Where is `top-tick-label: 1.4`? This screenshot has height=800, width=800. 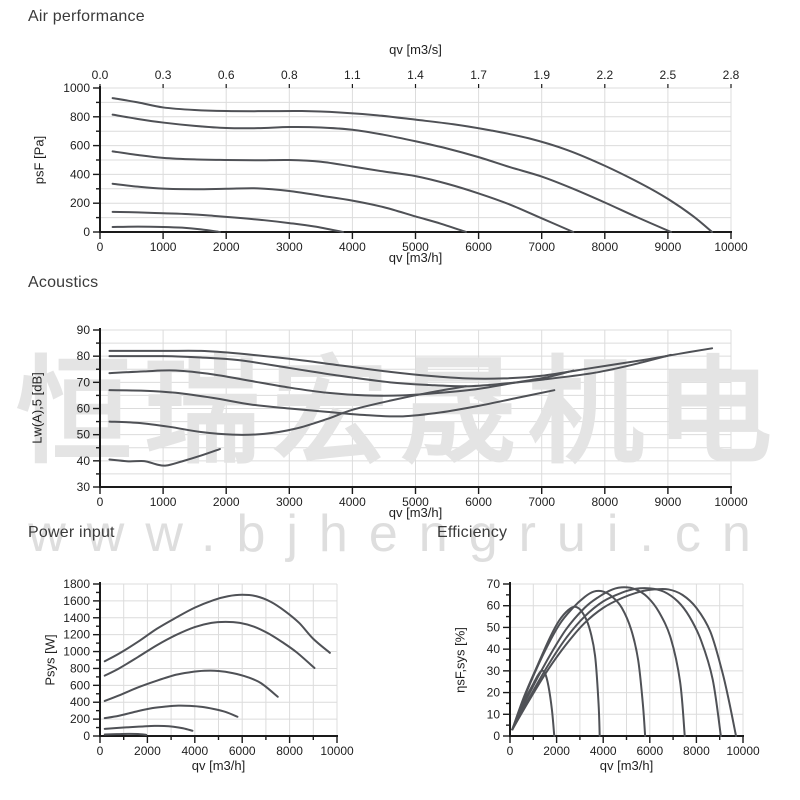 top-tick-label: 1.4 is located at coordinates (415, 75).